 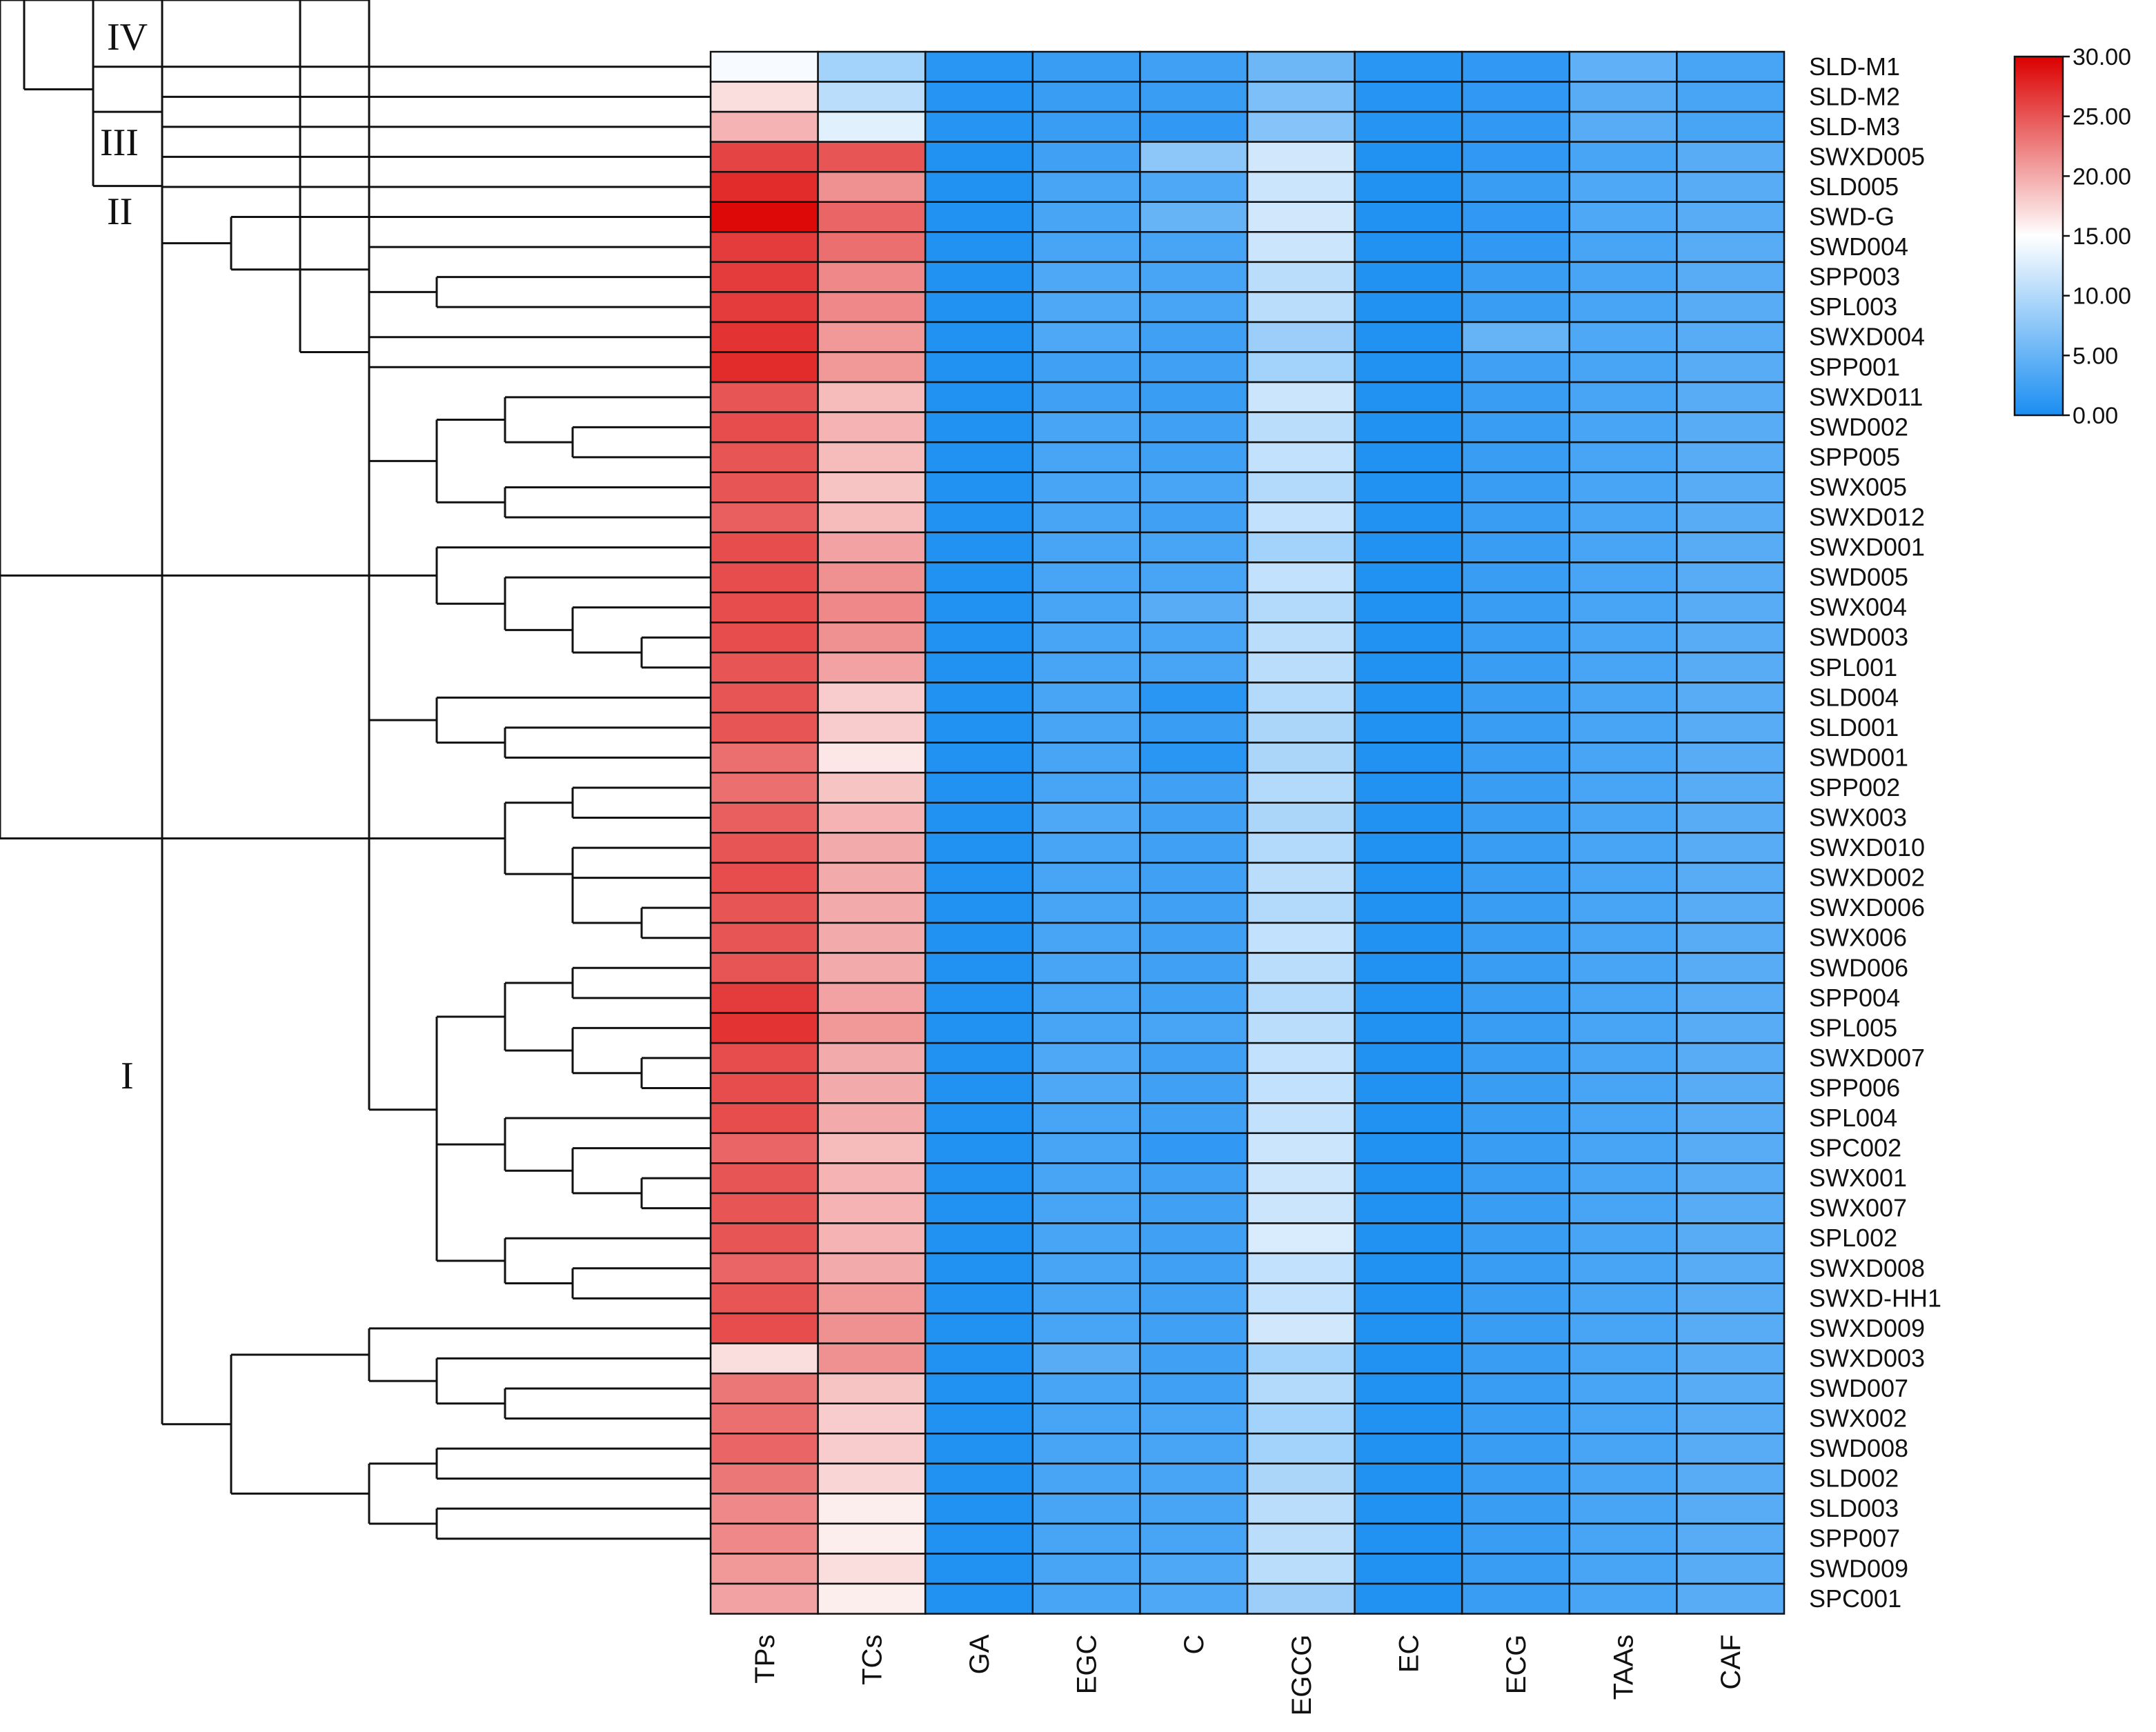 What do you see at coordinates (1858, 1388) in the screenshot?
I see `row-label: SWD007` at bounding box center [1858, 1388].